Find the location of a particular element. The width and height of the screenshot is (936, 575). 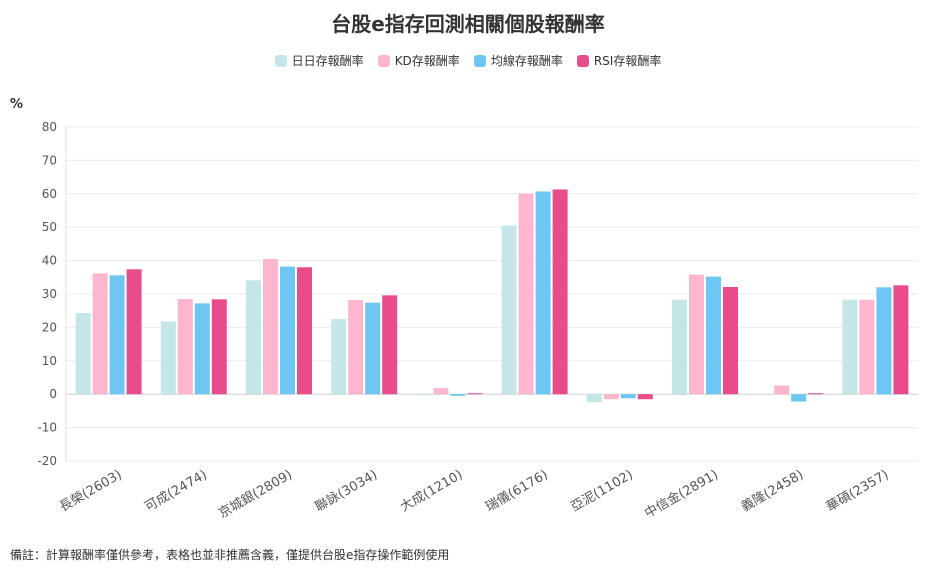

y-tick-label: 30 is located at coordinates (49, 294).